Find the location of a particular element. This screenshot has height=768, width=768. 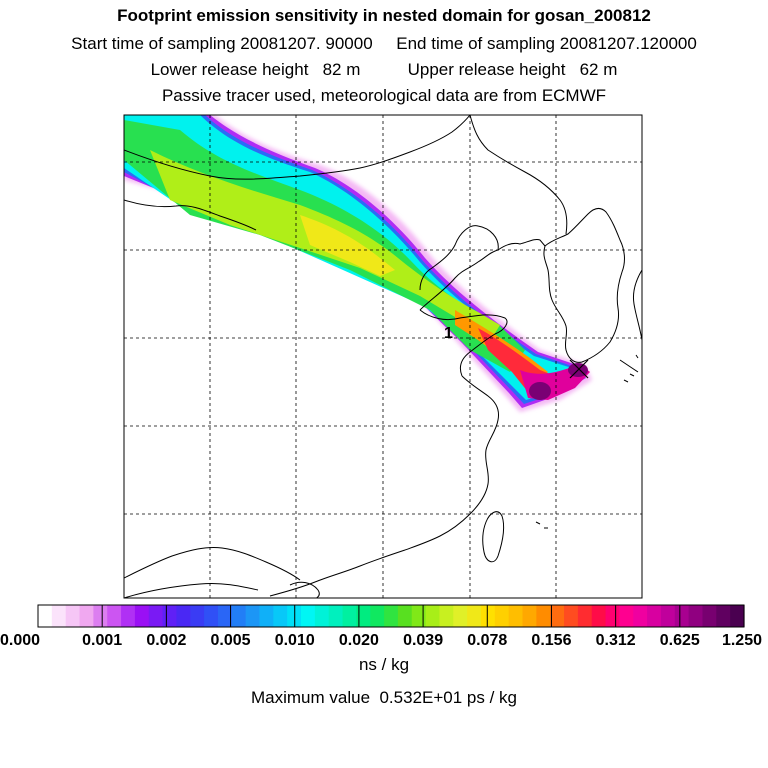

colorbar-tick-label: 0.078 is located at coordinates (487, 640).